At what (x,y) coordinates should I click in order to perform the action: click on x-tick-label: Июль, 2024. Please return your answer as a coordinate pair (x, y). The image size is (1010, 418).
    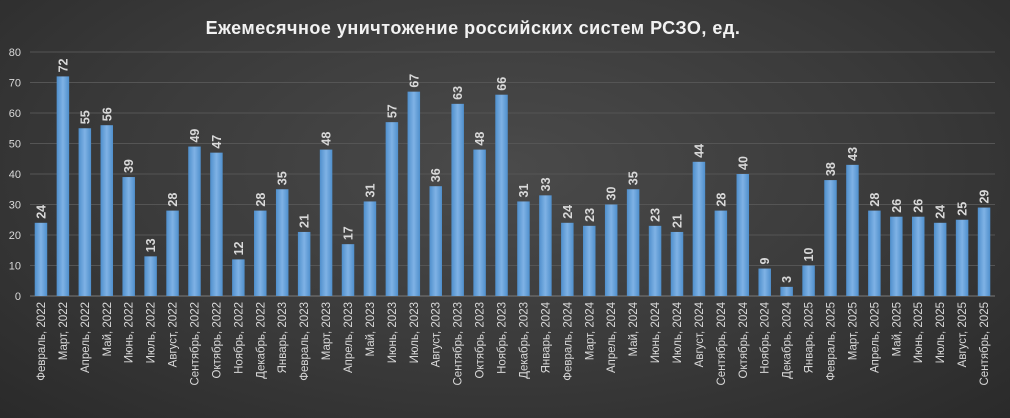
    Looking at the image, I should click on (678, 332).